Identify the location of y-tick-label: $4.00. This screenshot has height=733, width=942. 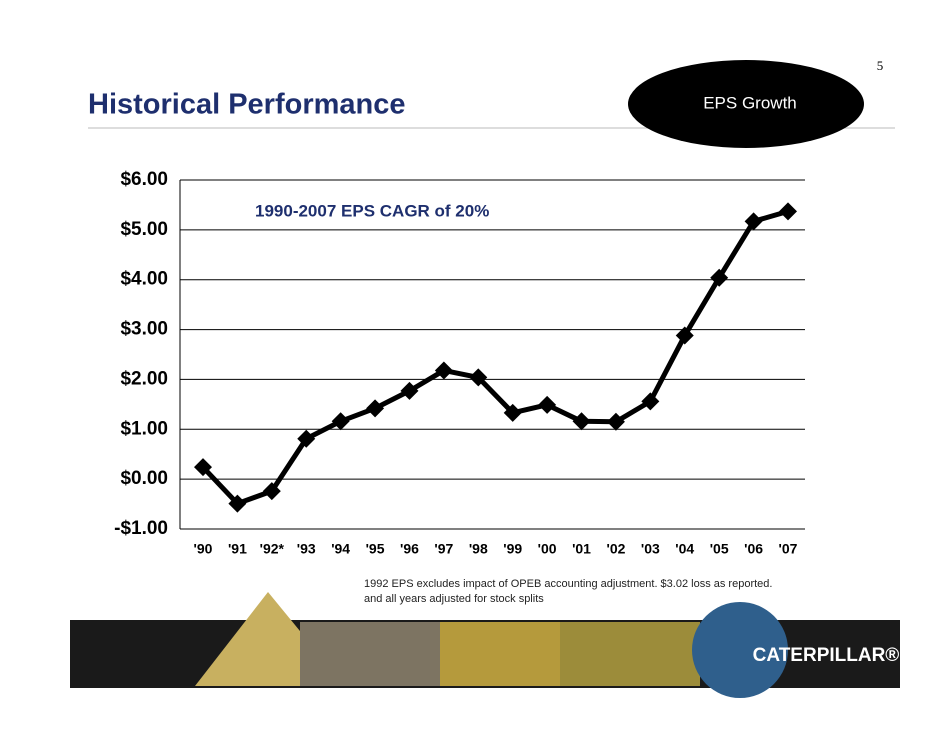
(144, 279).